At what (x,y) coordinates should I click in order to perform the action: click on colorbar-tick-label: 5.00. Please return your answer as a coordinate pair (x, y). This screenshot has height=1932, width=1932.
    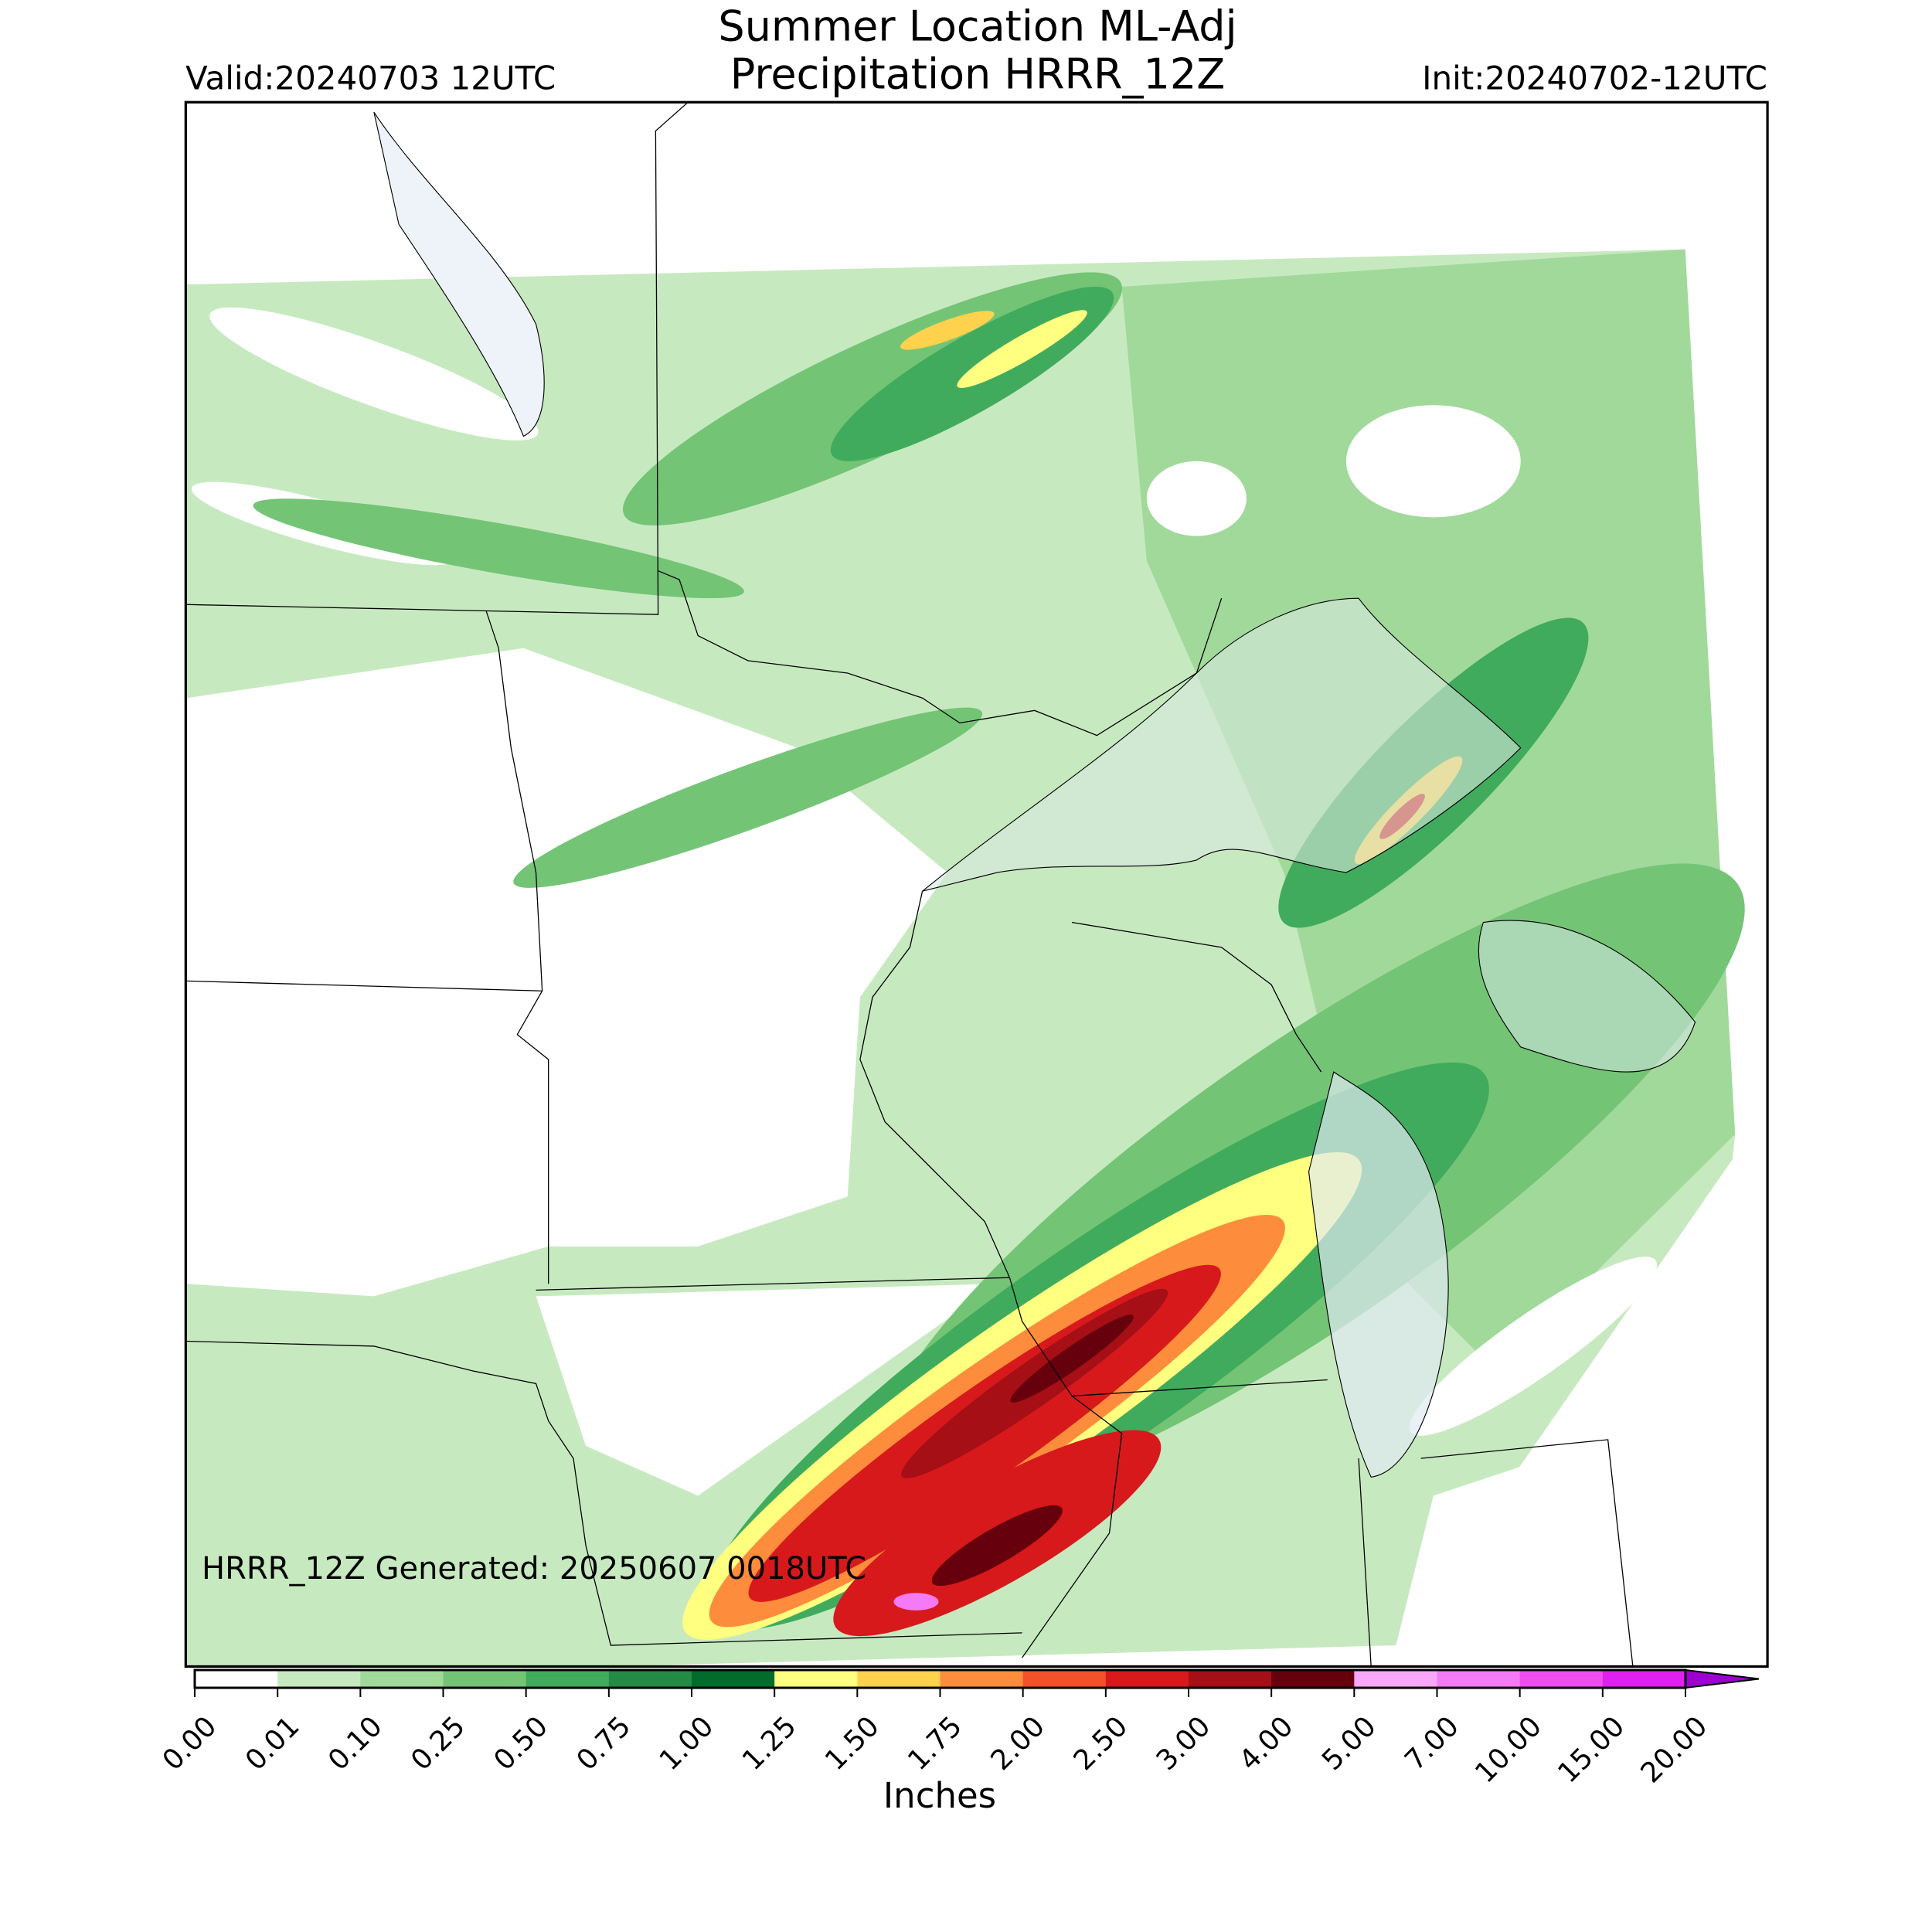
    Looking at the image, I should click on (1349, 1743).